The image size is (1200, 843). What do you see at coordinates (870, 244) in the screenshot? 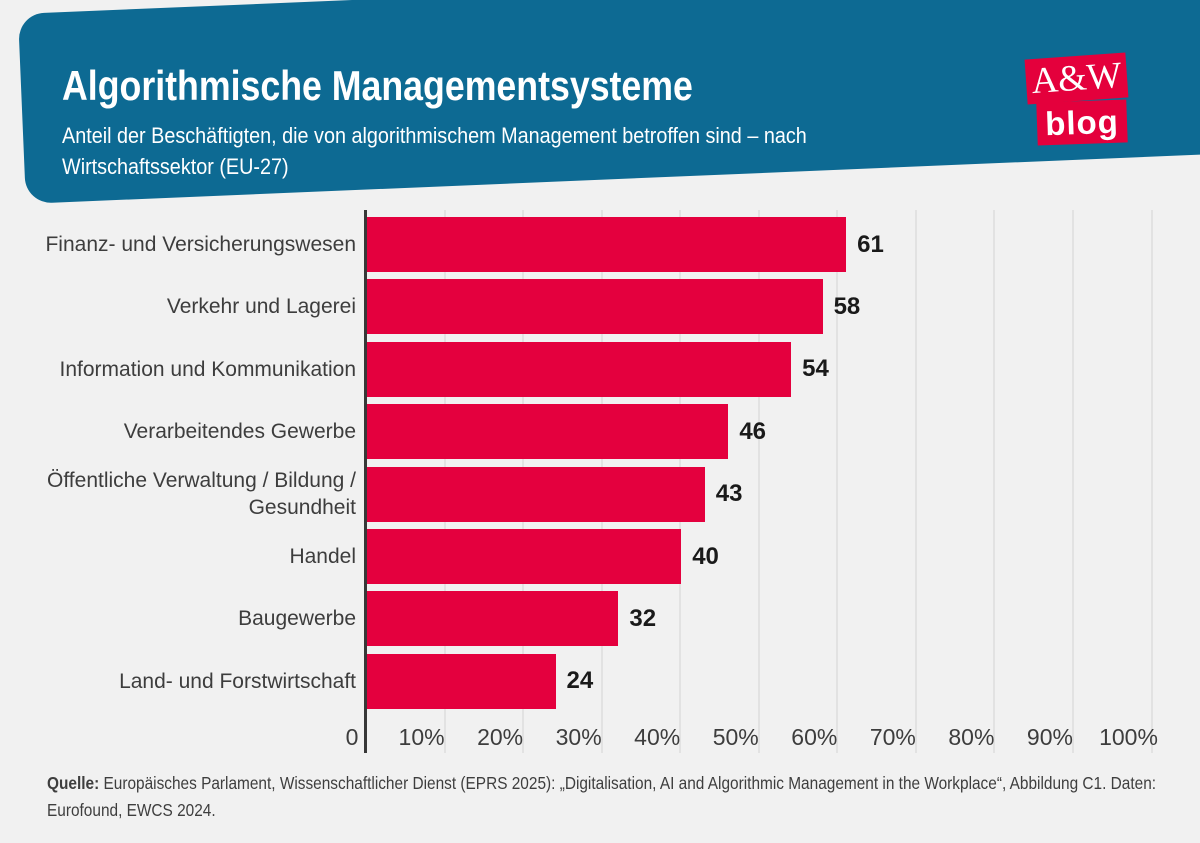
I see `value-label: 61` at bounding box center [870, 244].